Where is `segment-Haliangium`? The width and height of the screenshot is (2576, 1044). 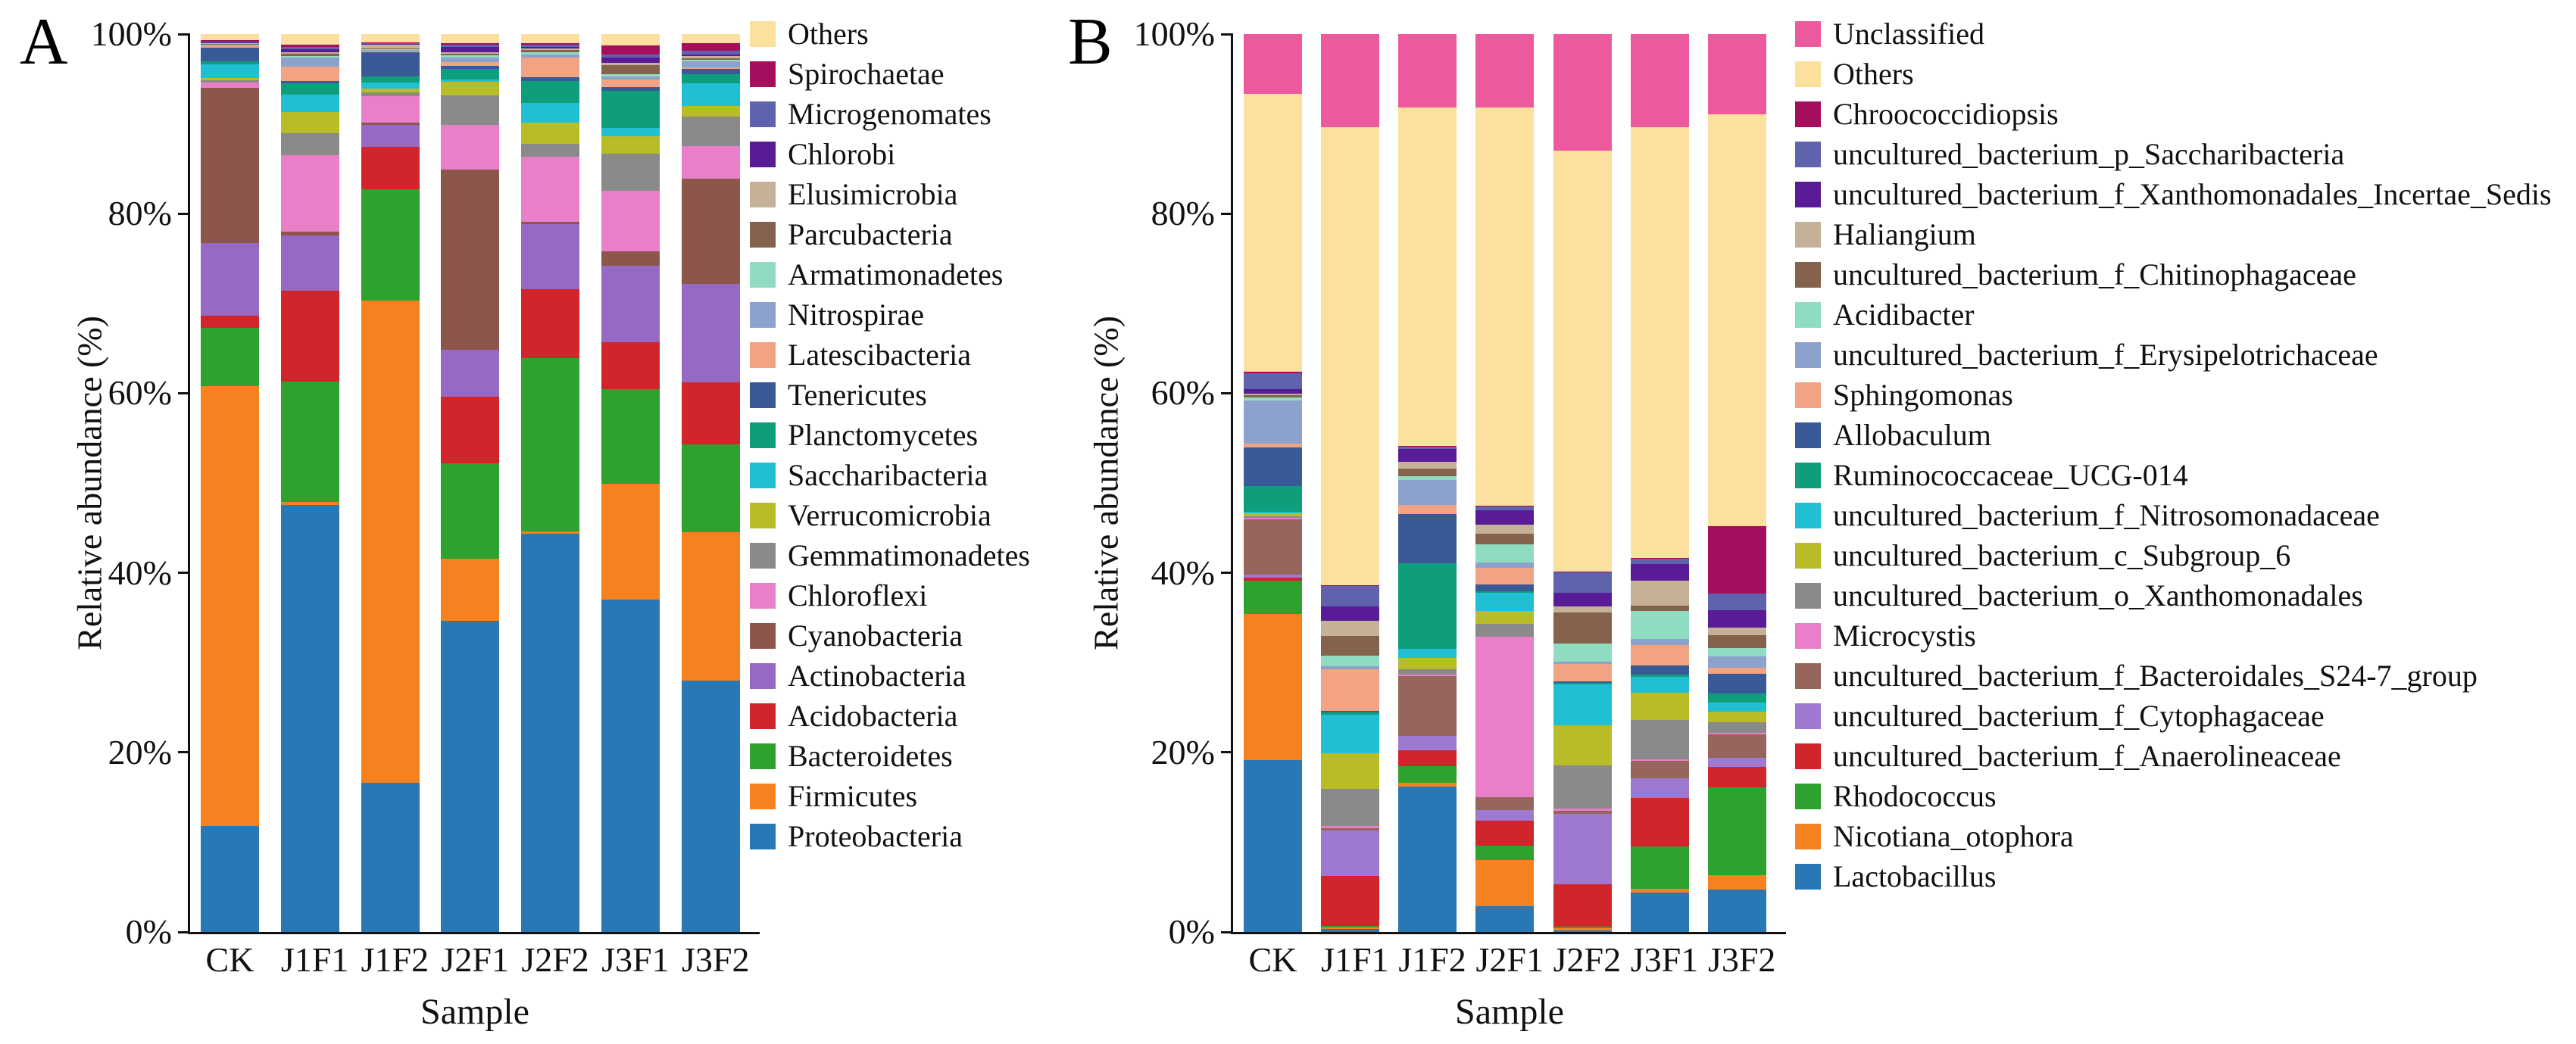
segment-Haliangium is located at coordinates (1428, 465).